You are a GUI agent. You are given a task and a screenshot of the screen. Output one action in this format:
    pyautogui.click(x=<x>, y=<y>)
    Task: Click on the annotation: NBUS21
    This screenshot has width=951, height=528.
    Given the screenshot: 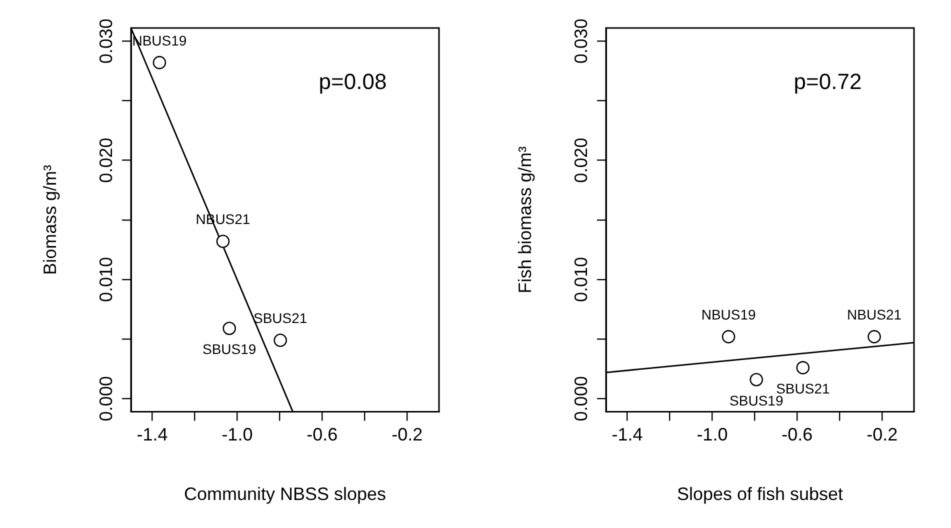 What is the action you would take?
    pyautogui.click(x=874, y=314)
    